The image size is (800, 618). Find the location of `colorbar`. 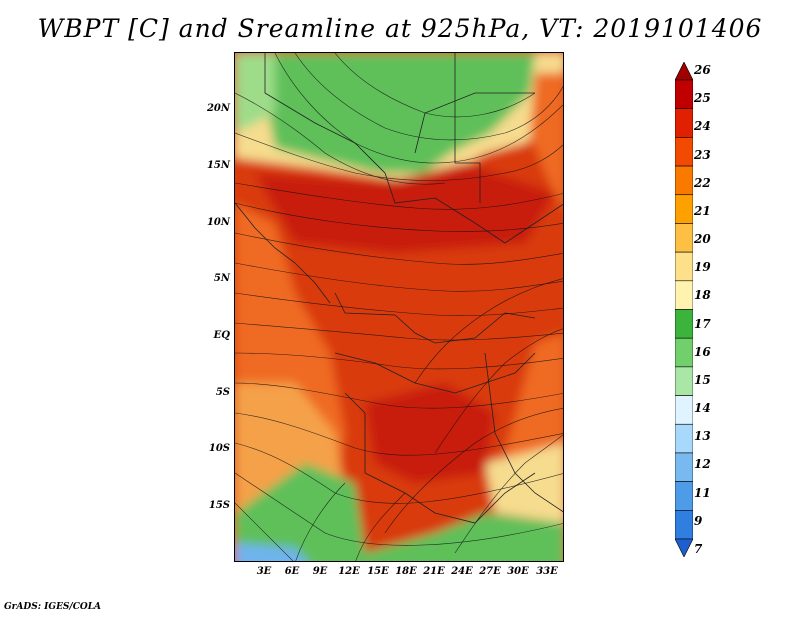

colorbar is located at coordinates (684, 309).